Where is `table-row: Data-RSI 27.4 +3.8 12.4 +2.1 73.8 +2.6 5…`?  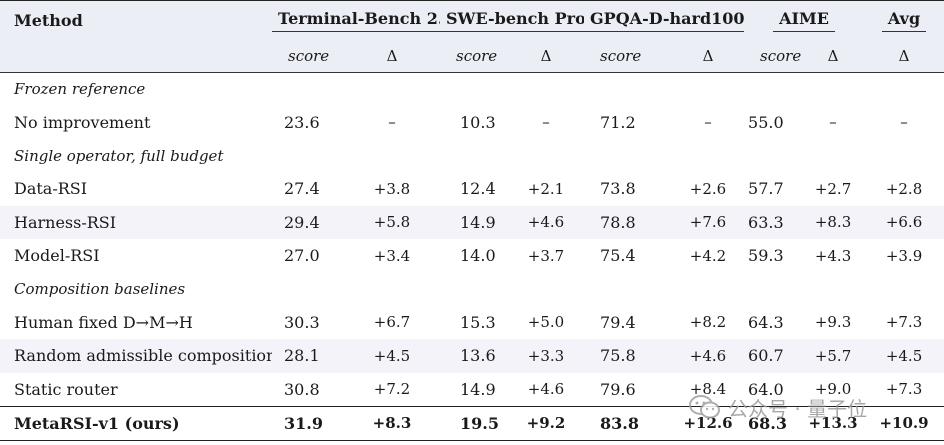 table-row: Data-RSI 27.4 +3.8 12.4 +2.1 73.8 +2.6 5… is located at coordinates (472, 189).